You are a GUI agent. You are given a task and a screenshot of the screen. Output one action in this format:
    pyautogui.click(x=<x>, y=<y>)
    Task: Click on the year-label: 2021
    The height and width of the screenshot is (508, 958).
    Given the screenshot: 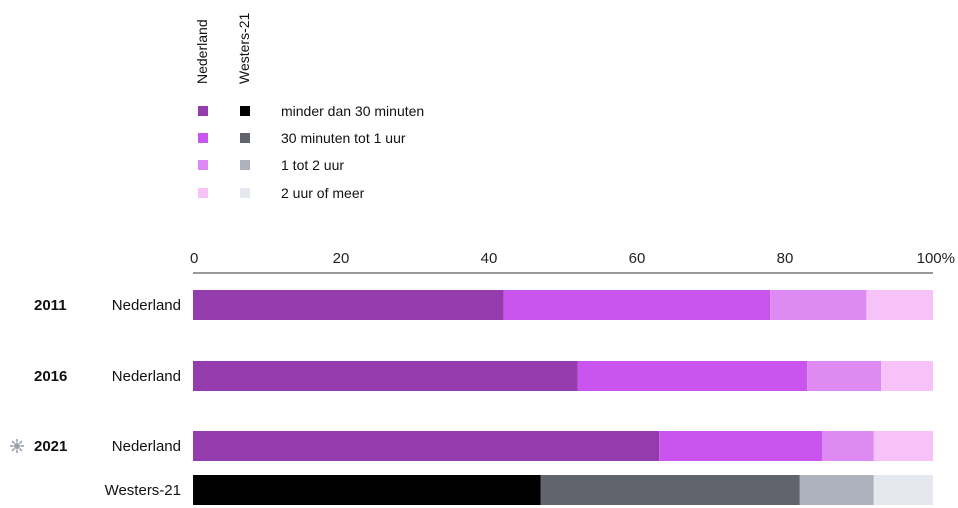 What is the action you would take?
    pyautogui.click(x=50, y=446)
    